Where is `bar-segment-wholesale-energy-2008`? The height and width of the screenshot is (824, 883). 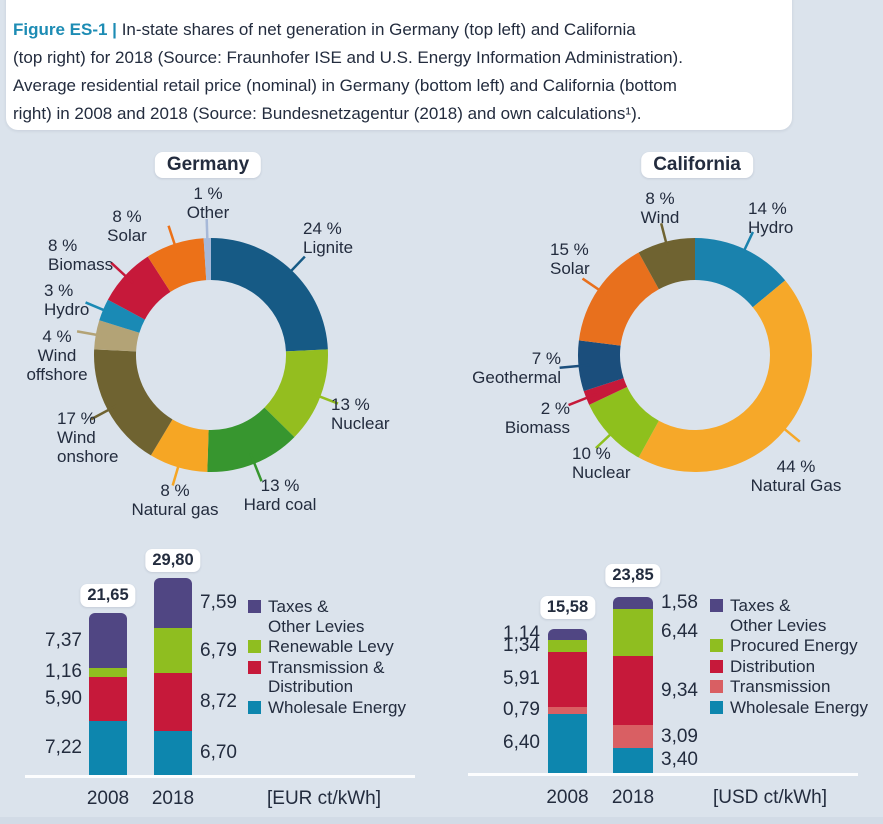 bar-segment-wholesale-energy-2008 is located at coordinates (108, 747).